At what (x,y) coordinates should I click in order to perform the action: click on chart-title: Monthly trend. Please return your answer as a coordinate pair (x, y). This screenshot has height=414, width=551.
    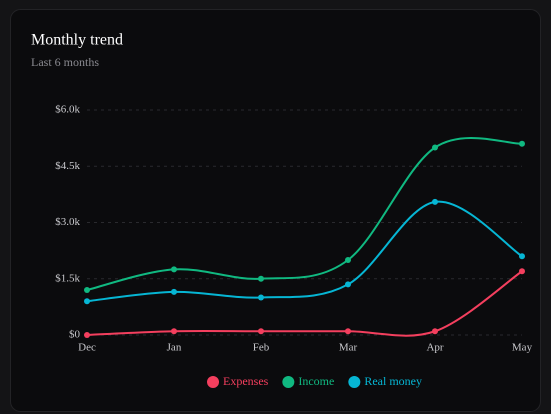
    Looking at the image, I should click on (77, 40).